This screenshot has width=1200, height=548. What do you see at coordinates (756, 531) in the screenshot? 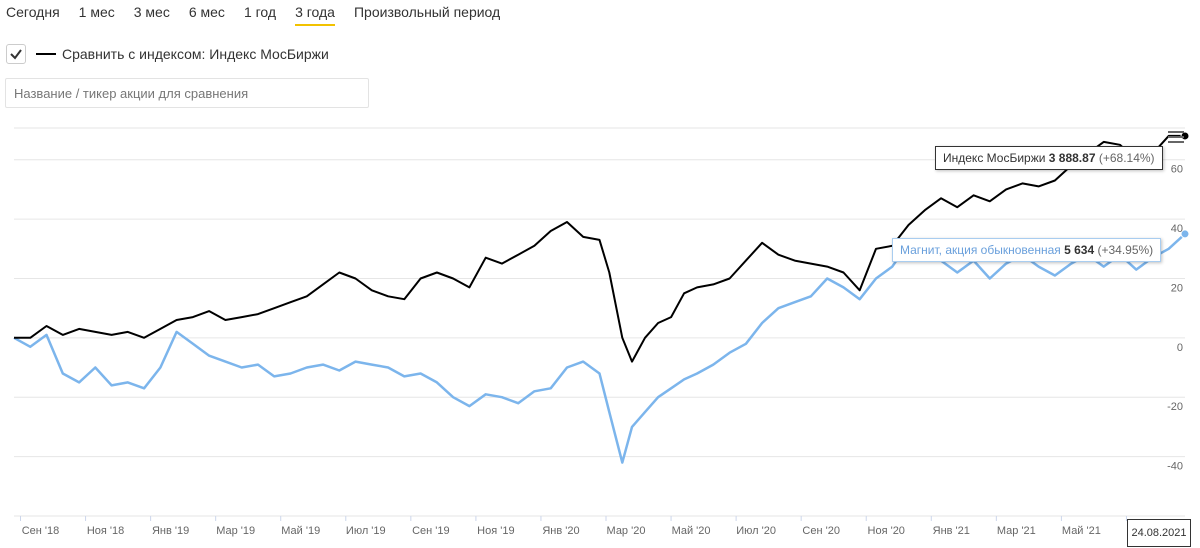
I see `x-tick-label: Июл '20` at bounding box center [756, 531].